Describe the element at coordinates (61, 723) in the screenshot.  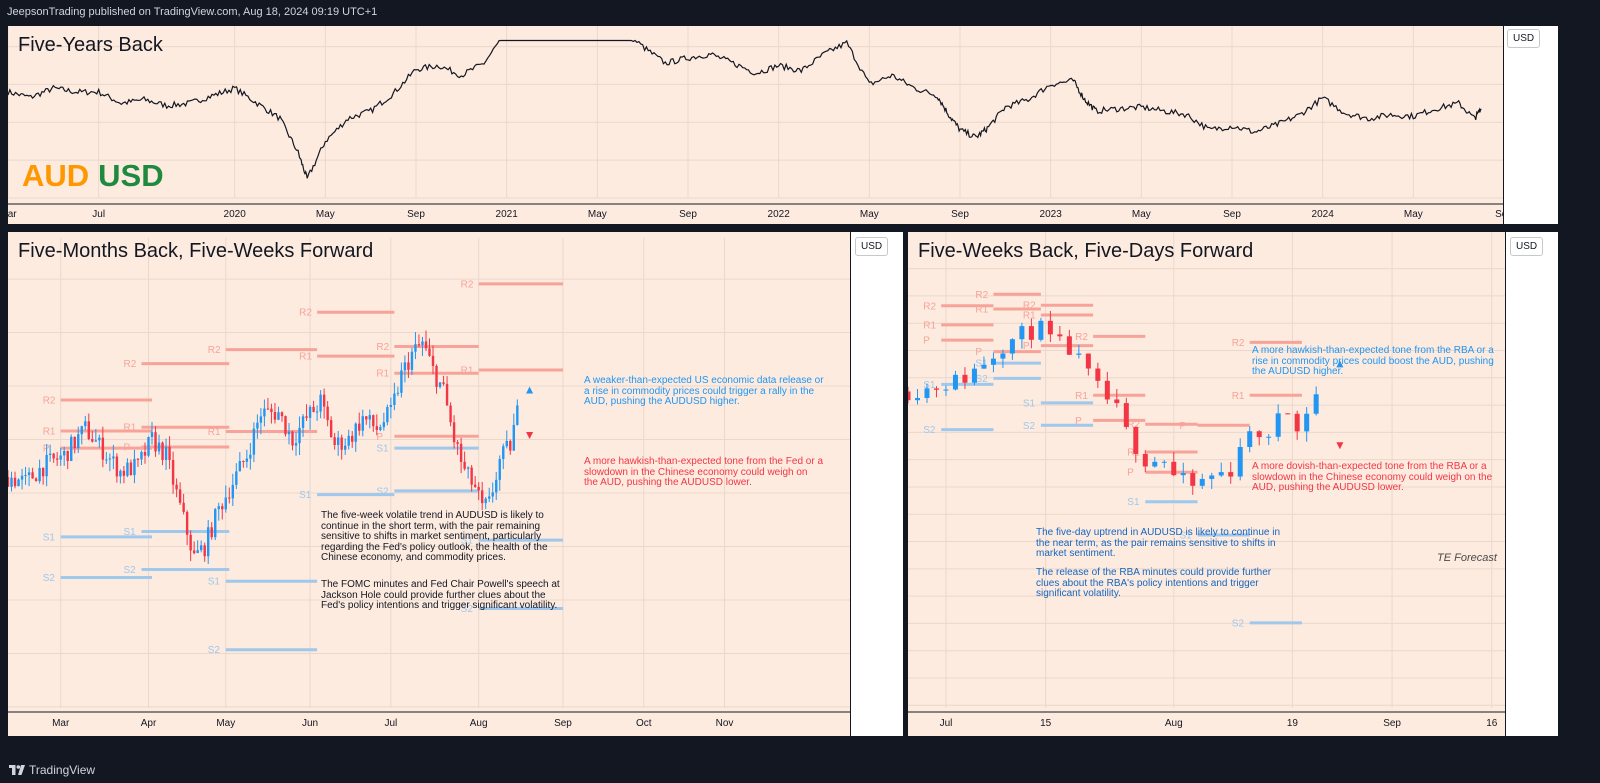
I see `x-tick-label: Mar` at that location.